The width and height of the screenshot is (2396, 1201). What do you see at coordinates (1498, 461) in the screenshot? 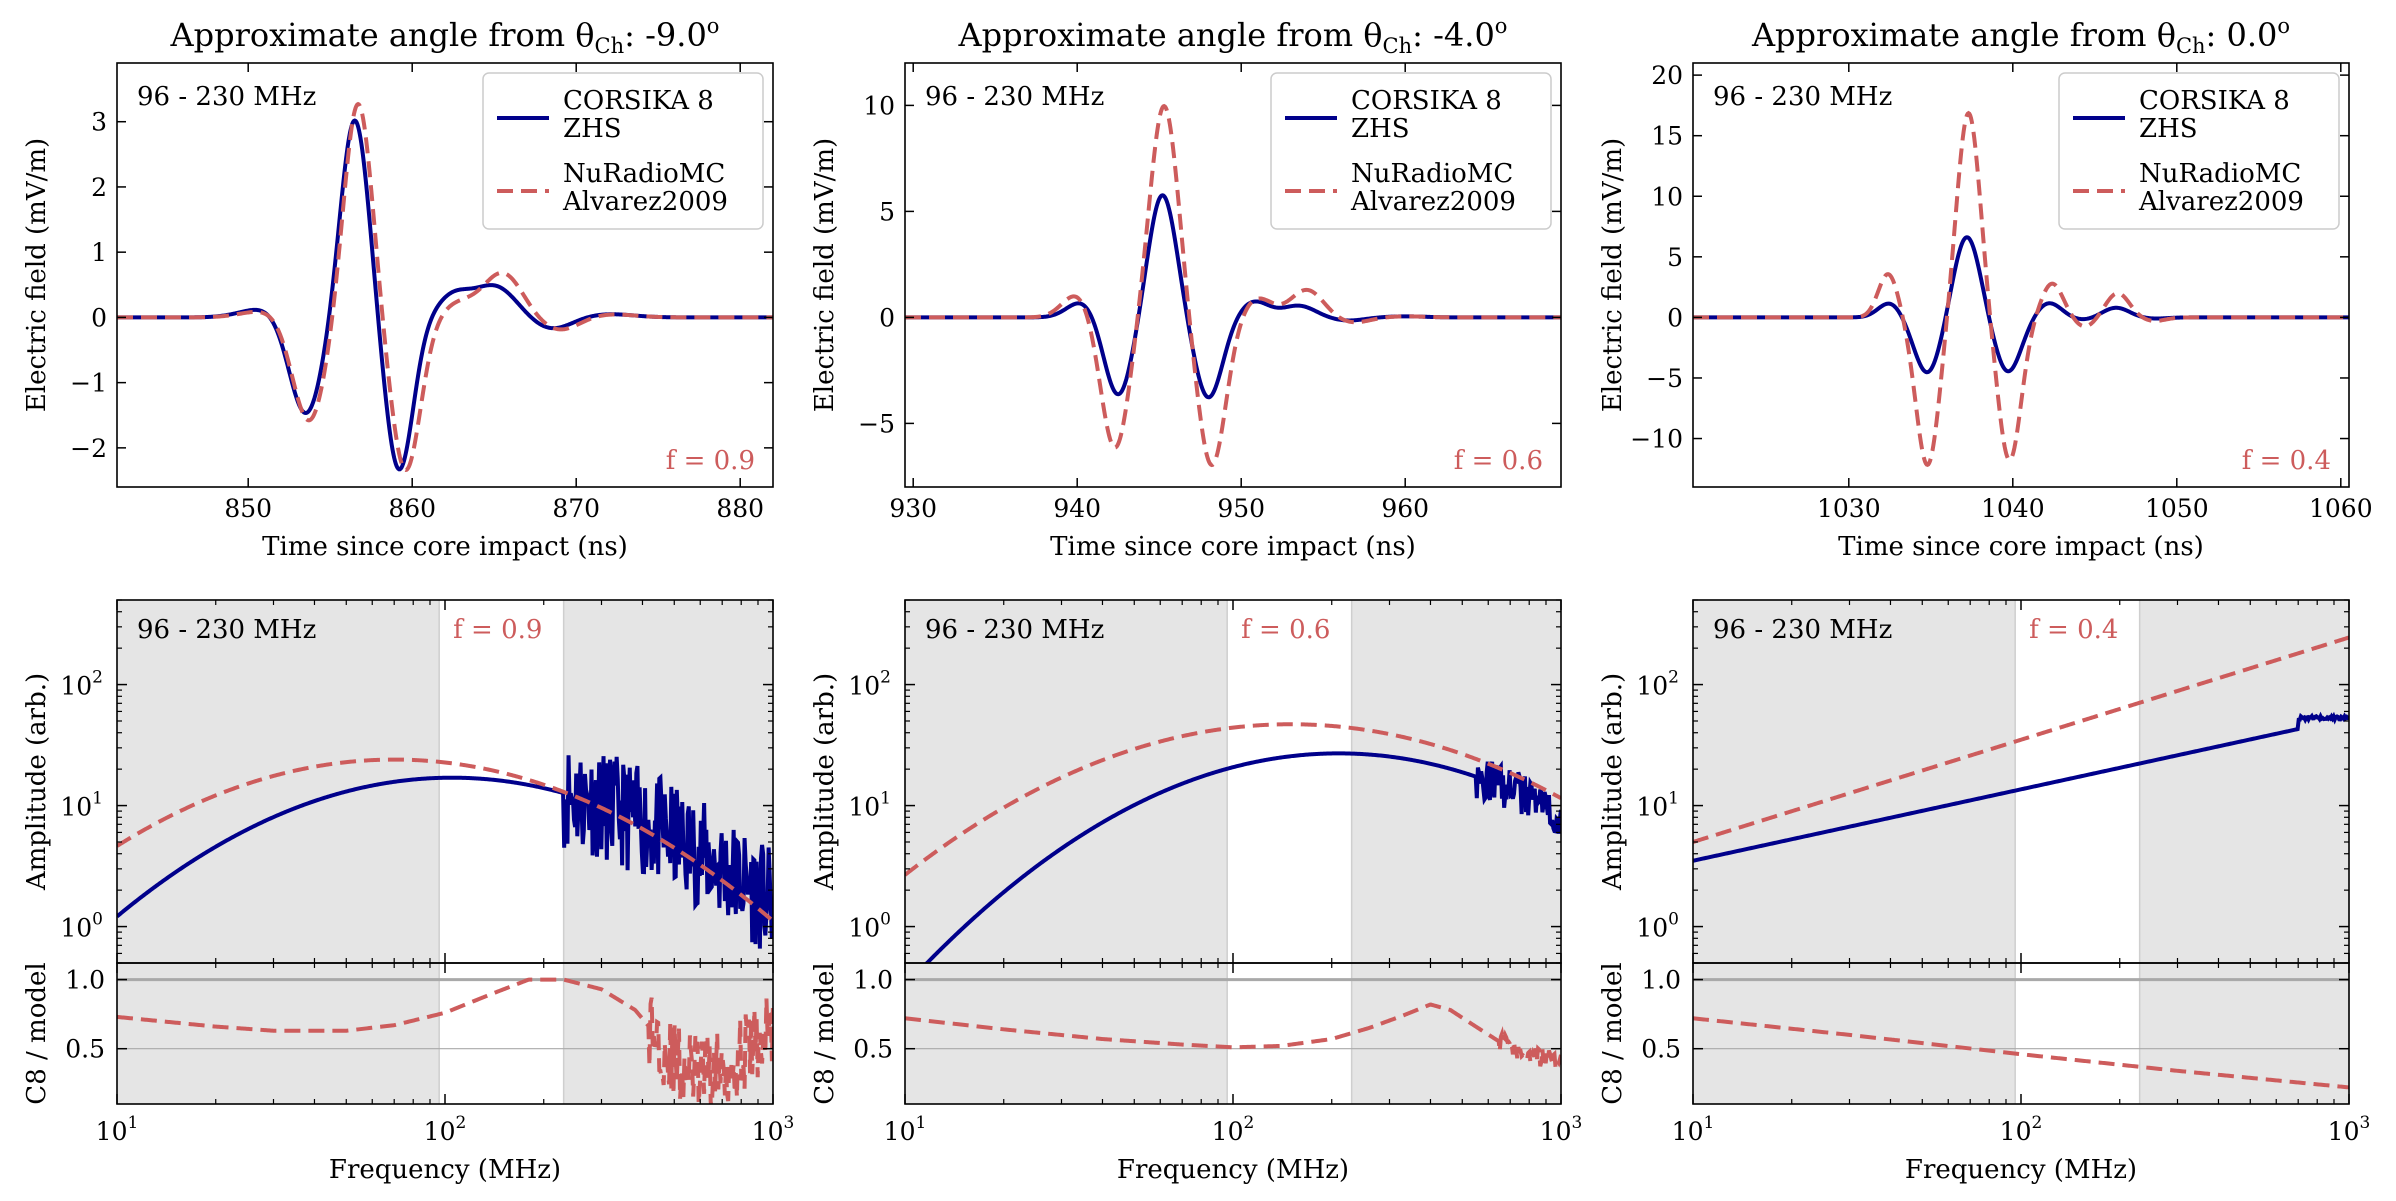
I see `time-f-label: f = 0.6` at bounding box center [1498, 461].